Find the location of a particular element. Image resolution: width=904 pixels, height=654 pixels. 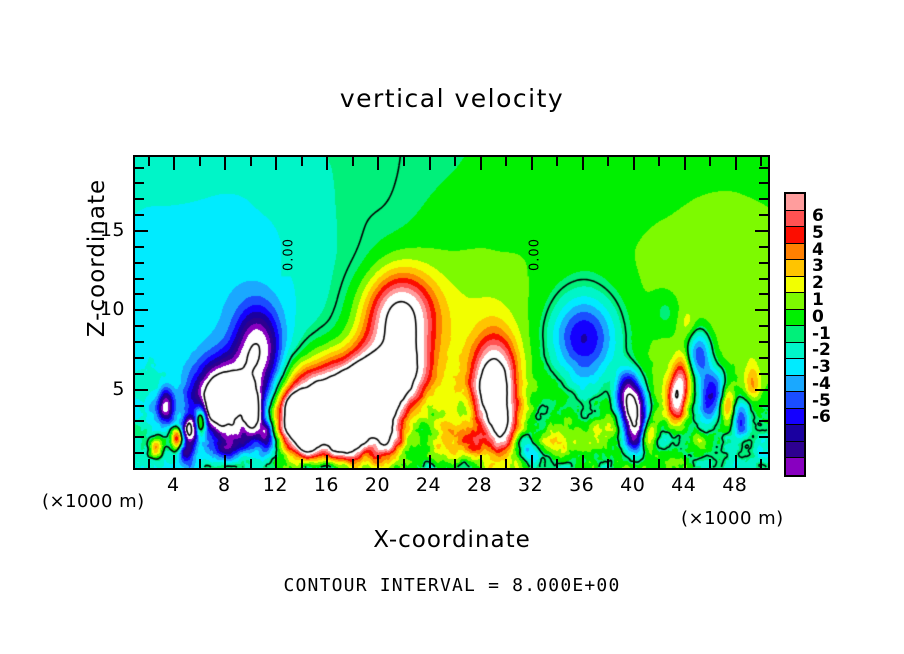

colorbar-tick-label: 3 is located at coordinates (818, 266).